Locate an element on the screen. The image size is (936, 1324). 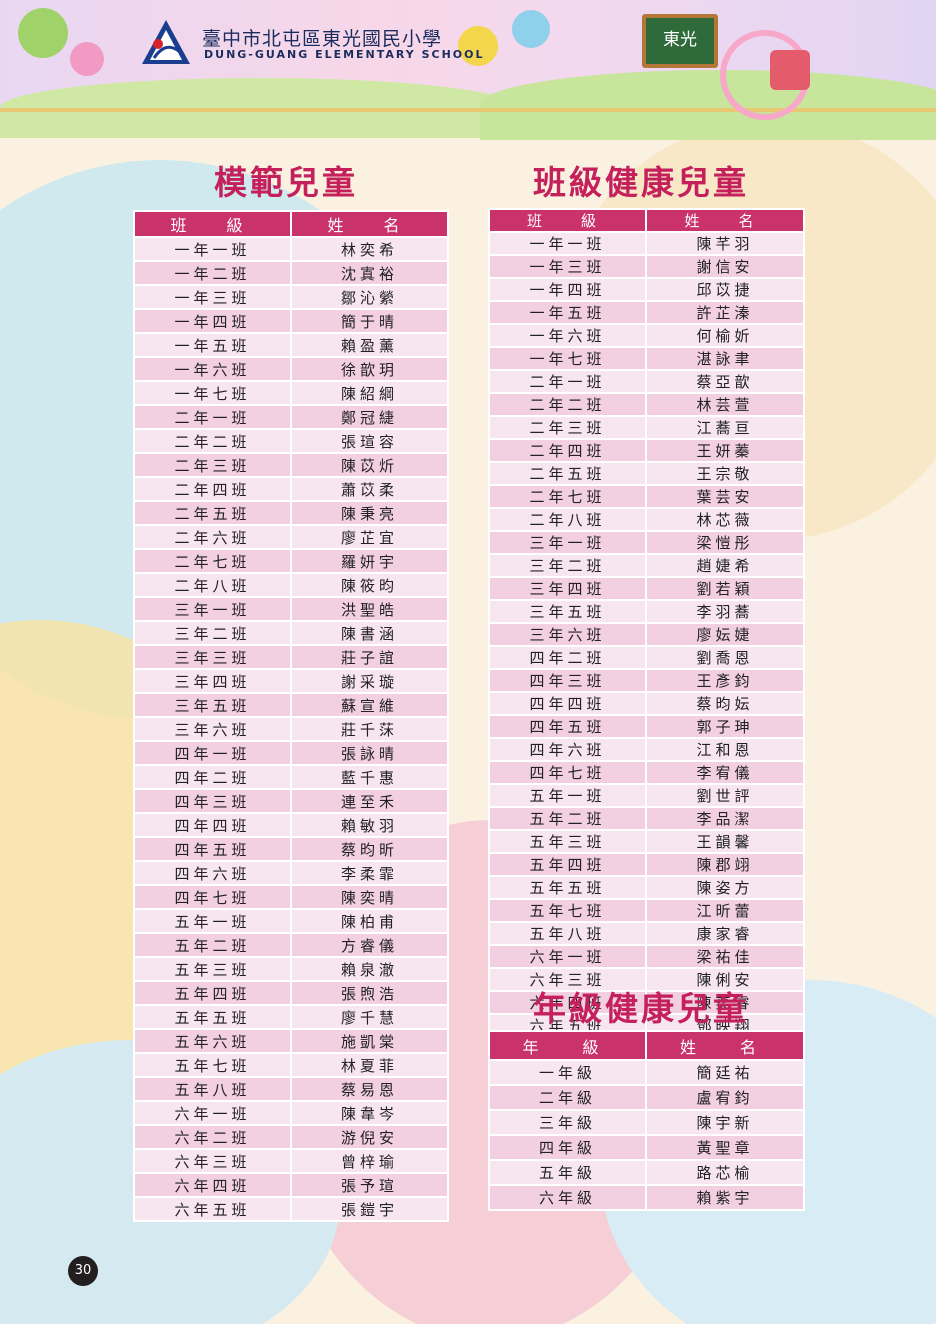
table-row: 六年二班 游倪安 is located at coordinates (291, 1137).